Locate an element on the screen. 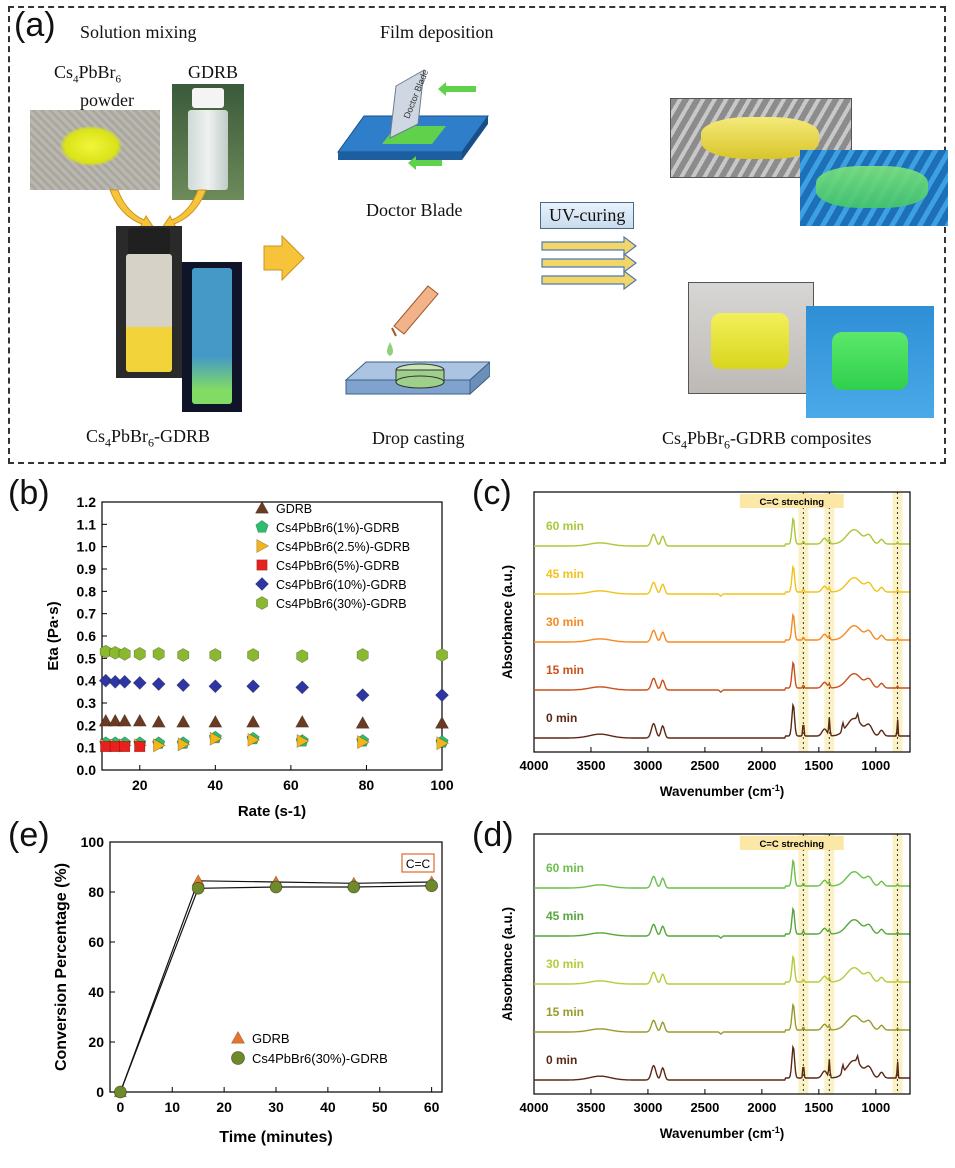  film-deposition-title: Film deposition is located at coordinates (437, 32).